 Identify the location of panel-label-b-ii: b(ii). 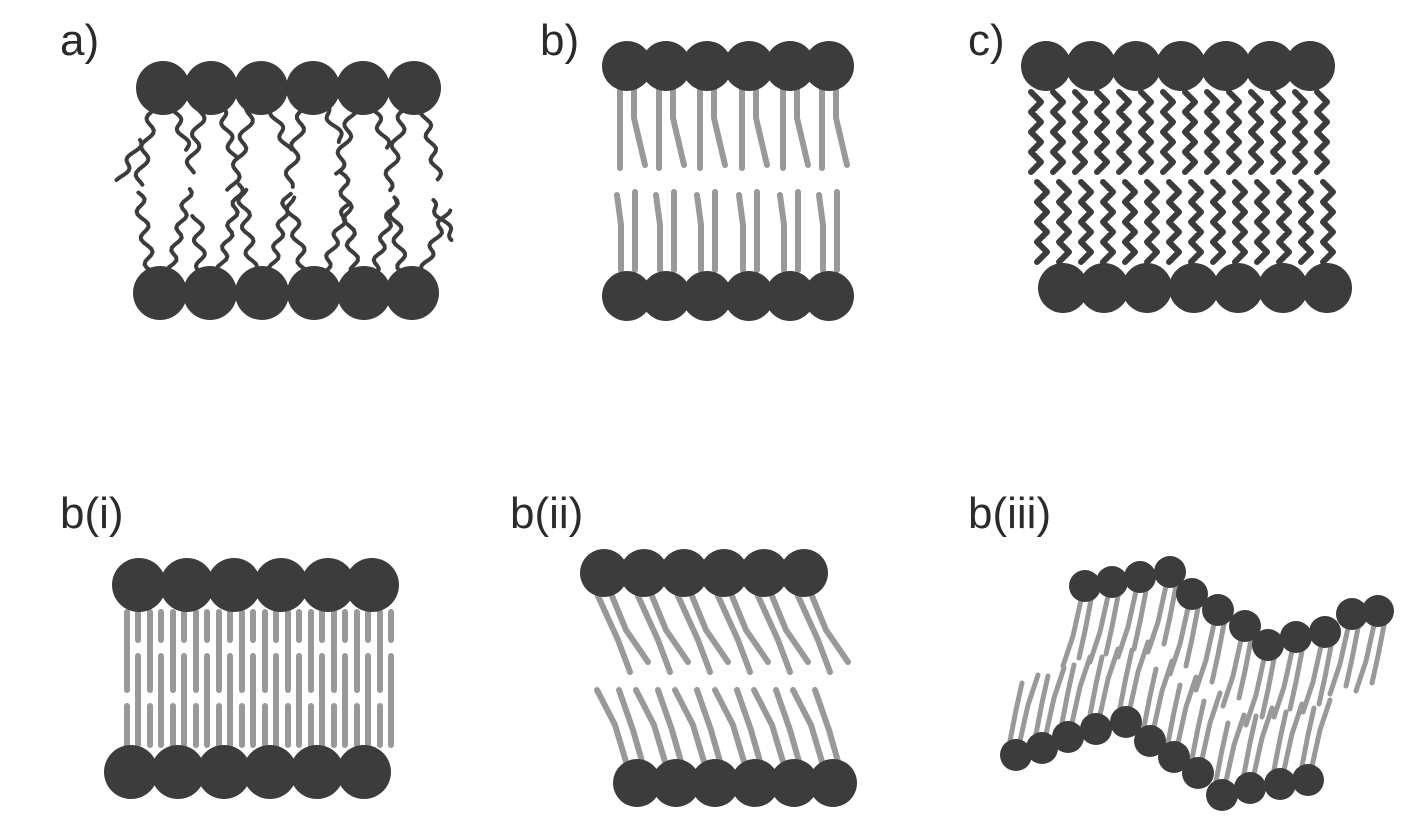
(546, 513).